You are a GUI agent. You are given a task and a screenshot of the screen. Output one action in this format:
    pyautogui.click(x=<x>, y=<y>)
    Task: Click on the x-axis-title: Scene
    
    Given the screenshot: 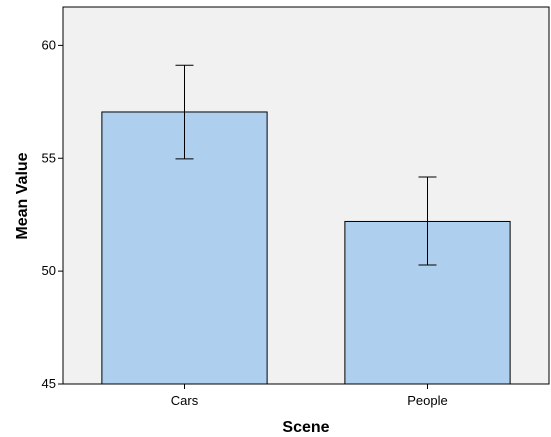 What is the action you would take?
    pyautogui.click(x=305, y=427)
    